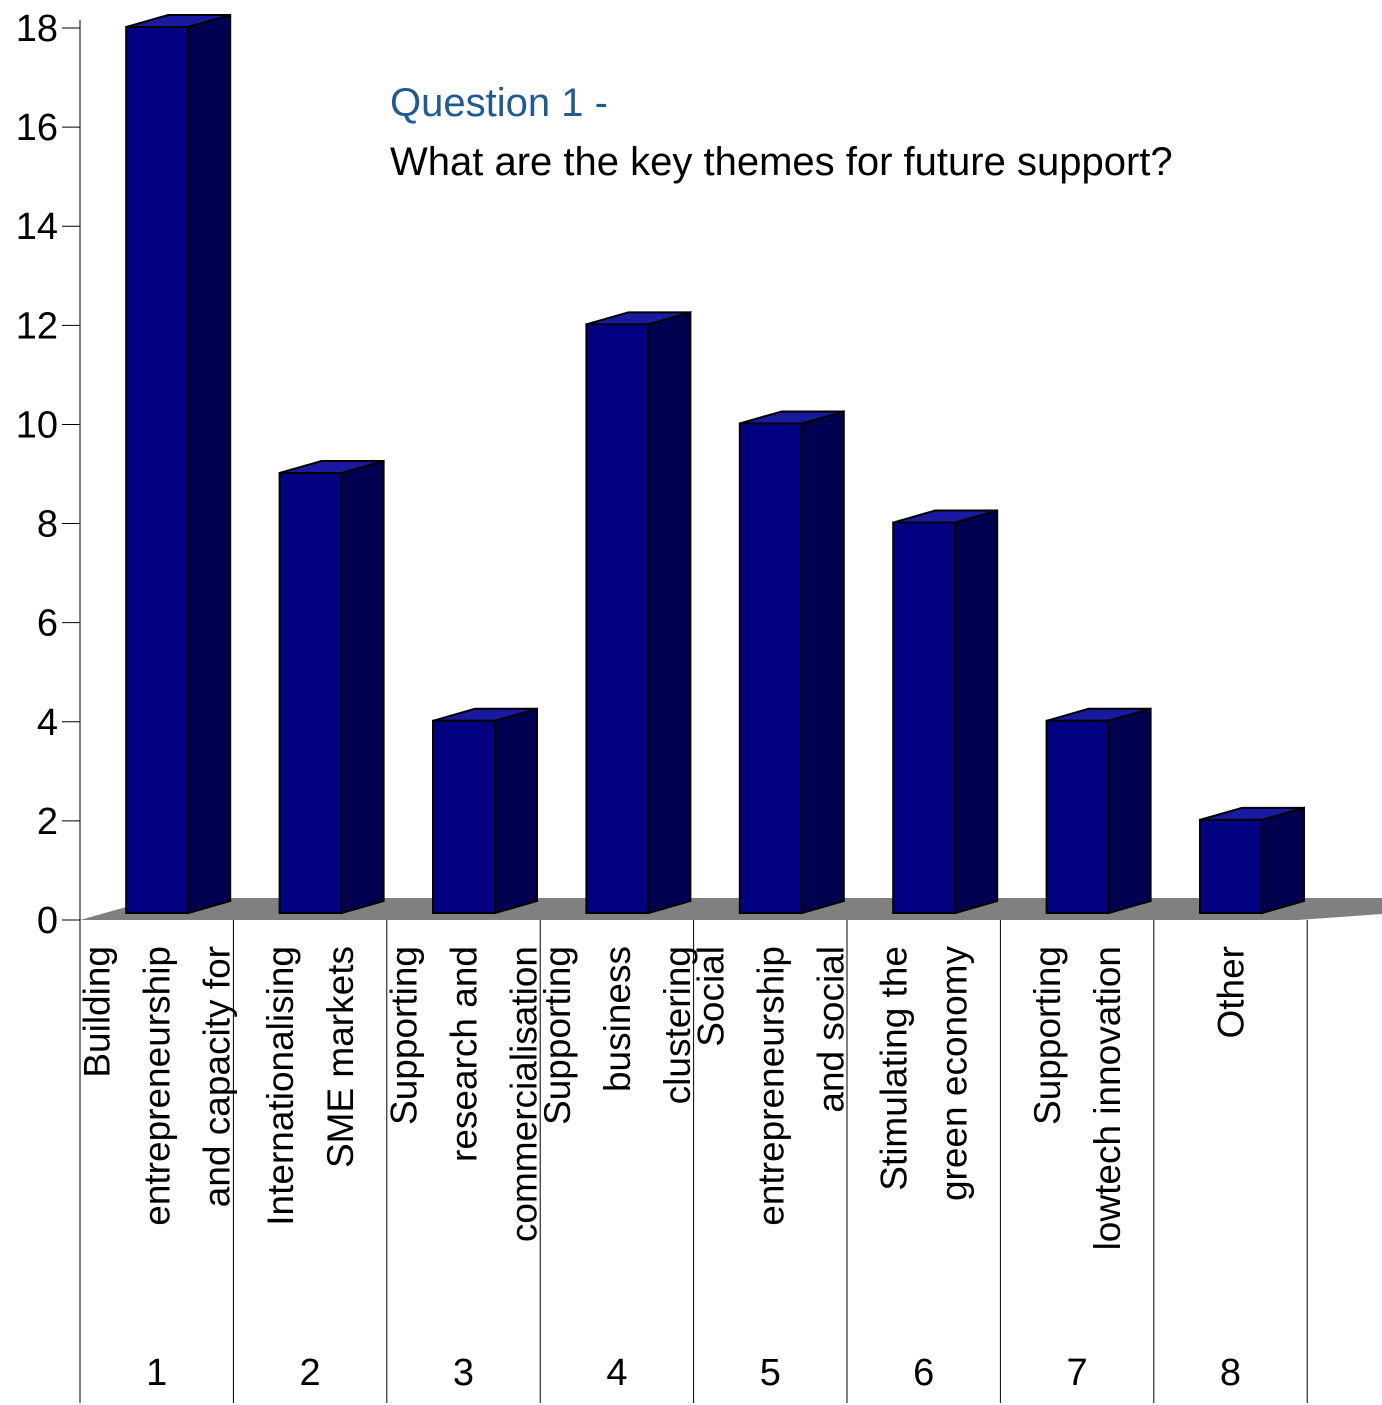 The height and width of the screenshot is (1405, 1382). I want to click on category-description-line: clustering, so click(677, 1025).